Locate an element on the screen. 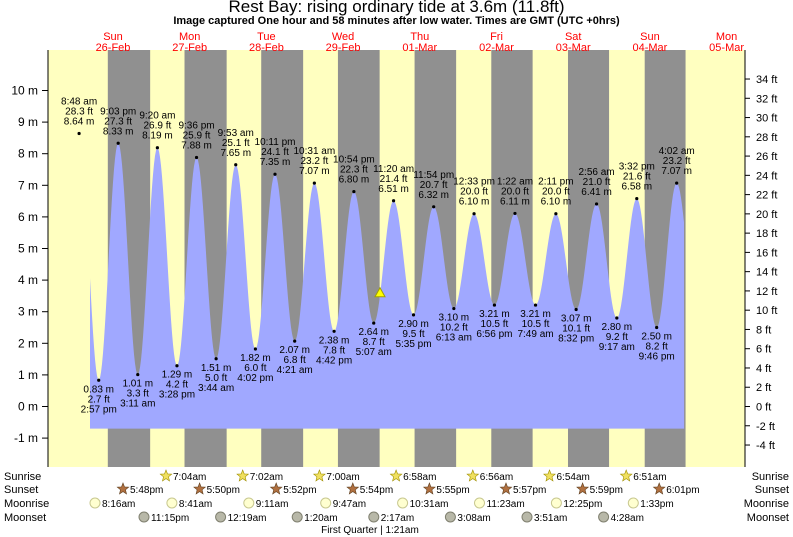  low-tide-label: 6:13 am is located at coordinates (454, 338).